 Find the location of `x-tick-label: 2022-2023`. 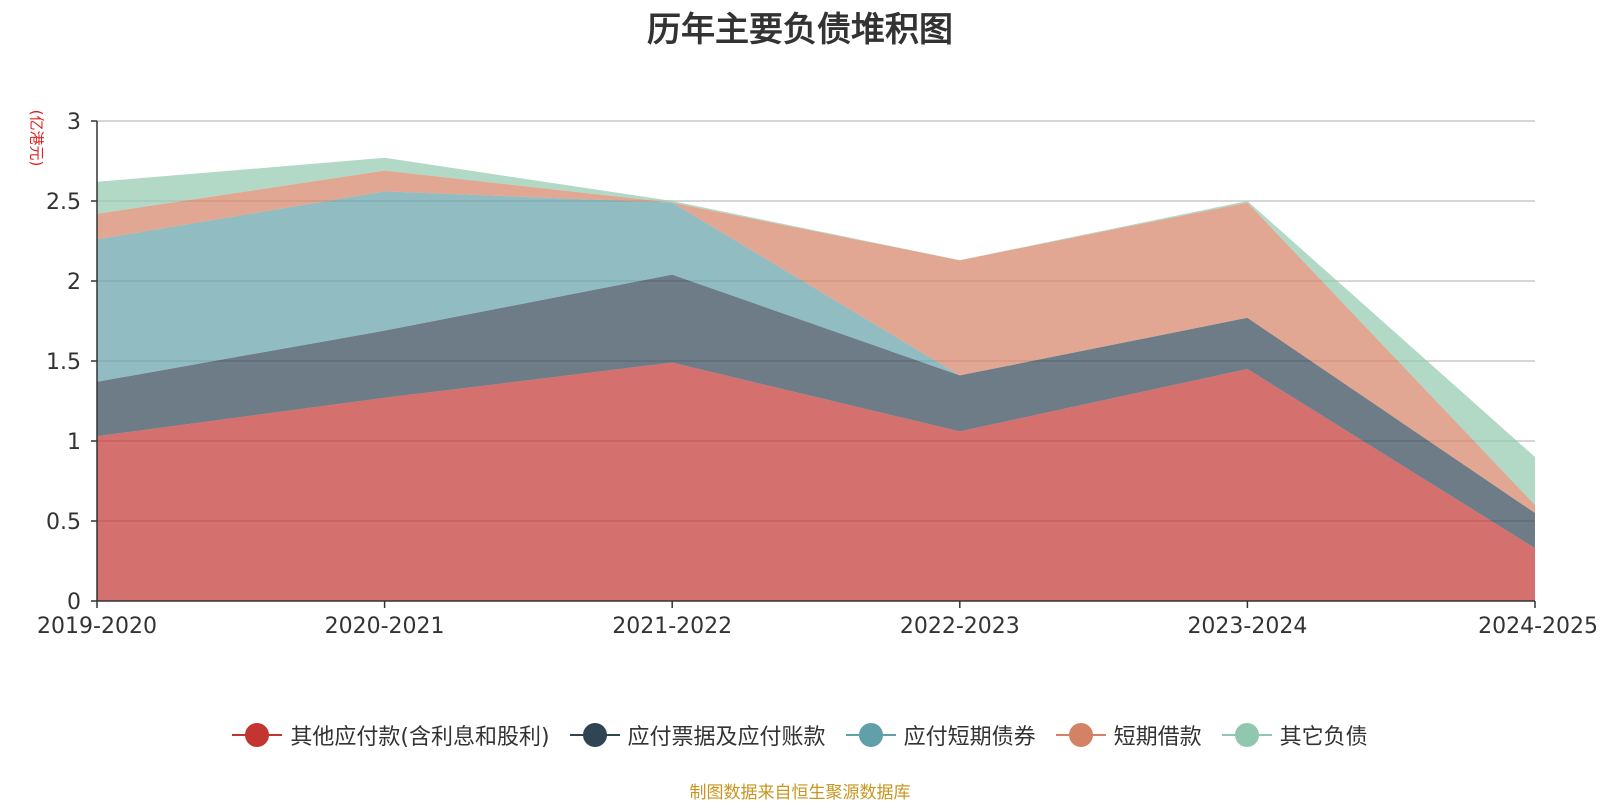

x-tick-label: 2022-2023 is located at coordinates (960, 626).